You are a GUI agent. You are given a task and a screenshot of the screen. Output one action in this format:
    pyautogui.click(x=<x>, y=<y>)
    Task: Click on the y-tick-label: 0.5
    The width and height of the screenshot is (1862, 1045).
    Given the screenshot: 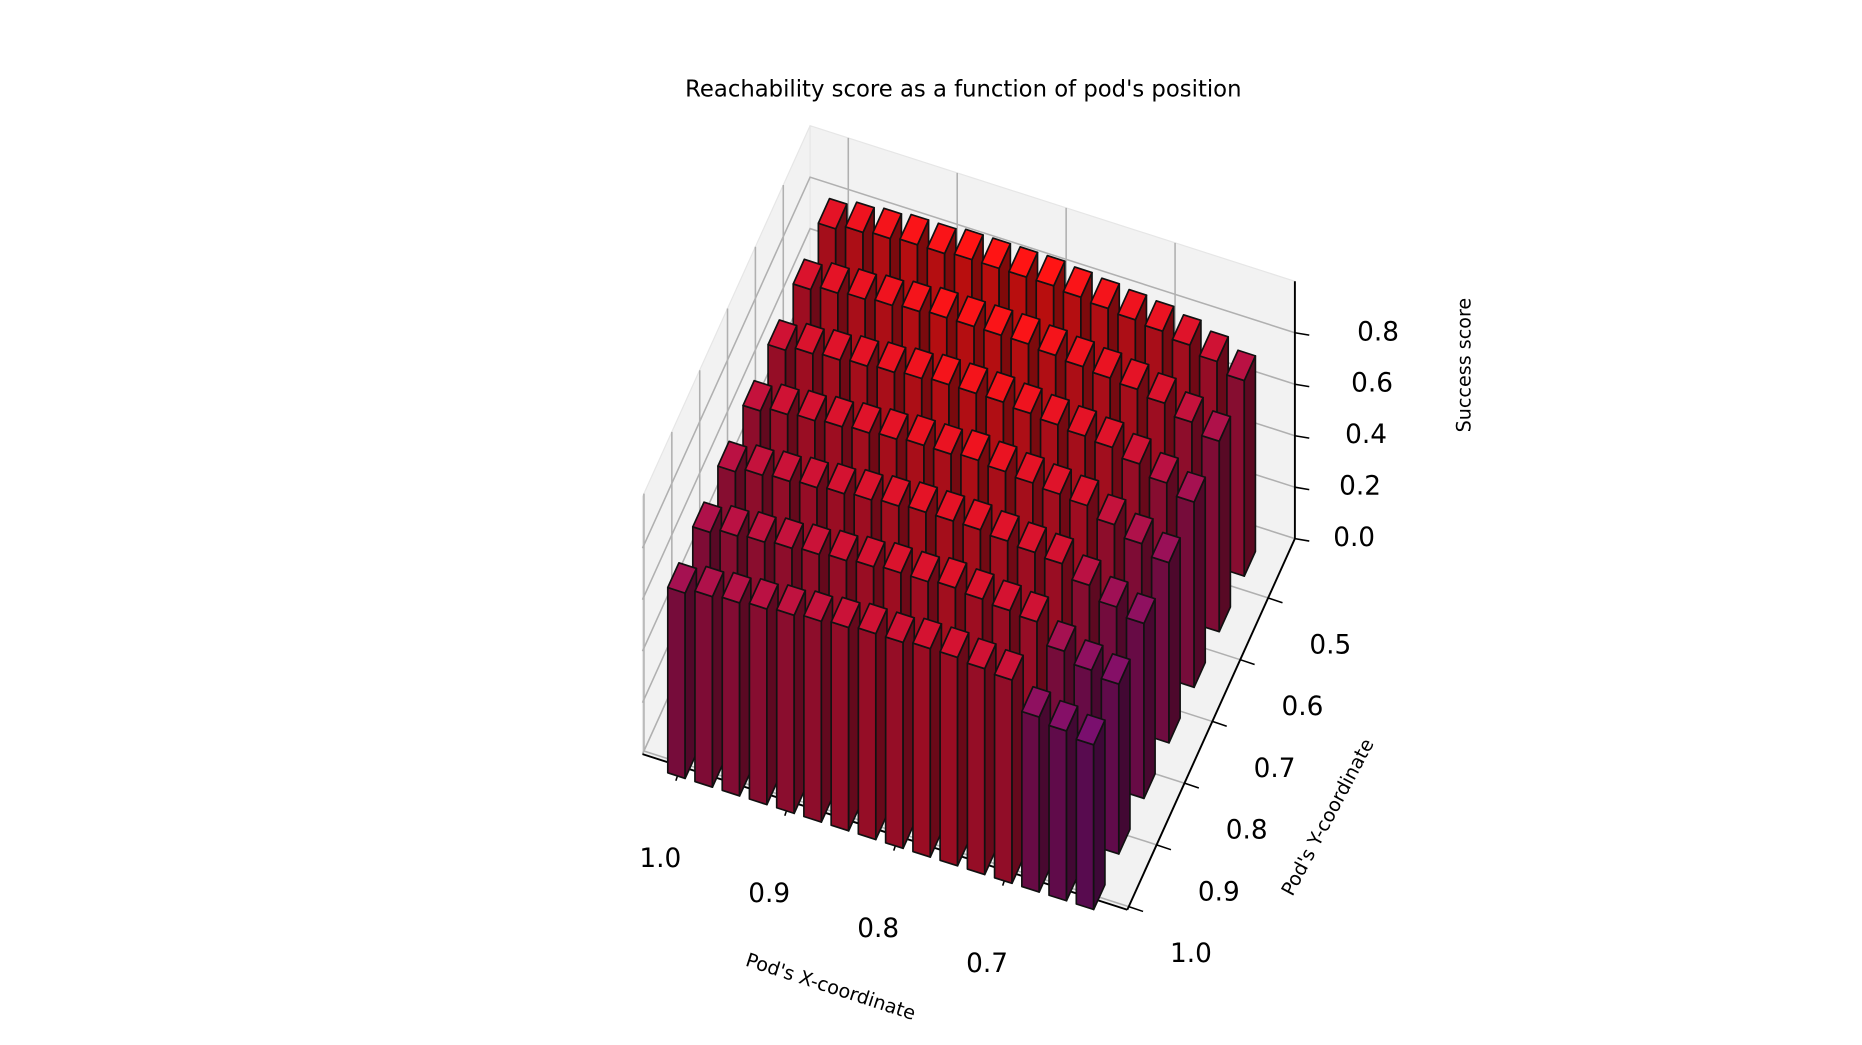 What is the action you would take?
    pyautogui.click(x=1330, y=645)
    